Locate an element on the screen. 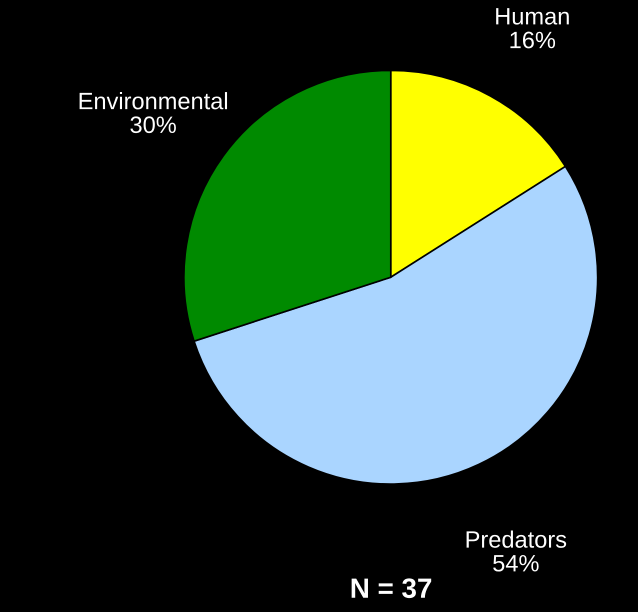 This screenshot has width=638, height=612. data-label: 54% is located at coordinates (516, 563).